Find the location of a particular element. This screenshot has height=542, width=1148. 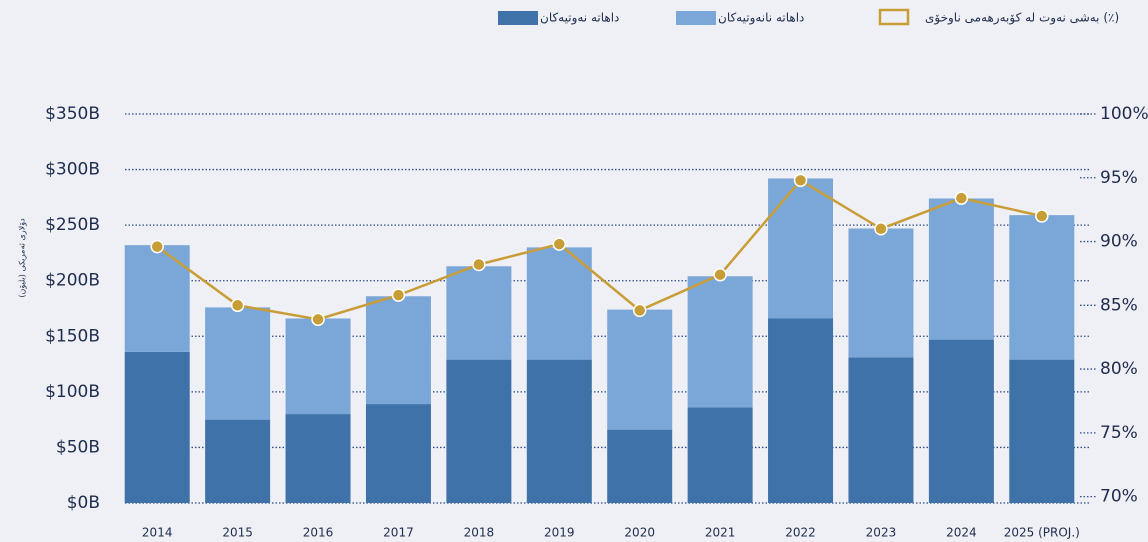

y-tick-label: $200B is located at coordinates (72, 281).